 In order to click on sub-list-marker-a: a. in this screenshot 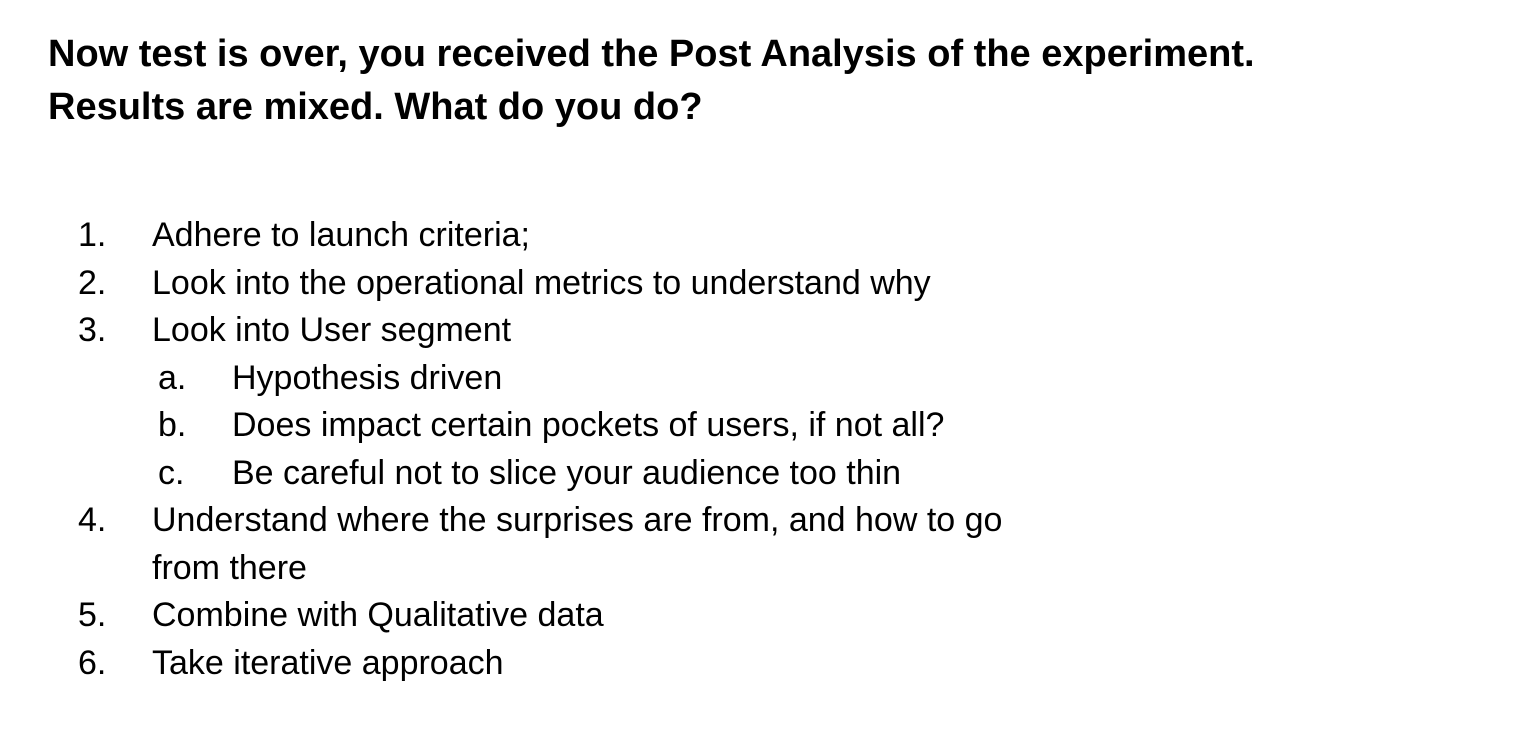, I will do `click(172, 377)`.